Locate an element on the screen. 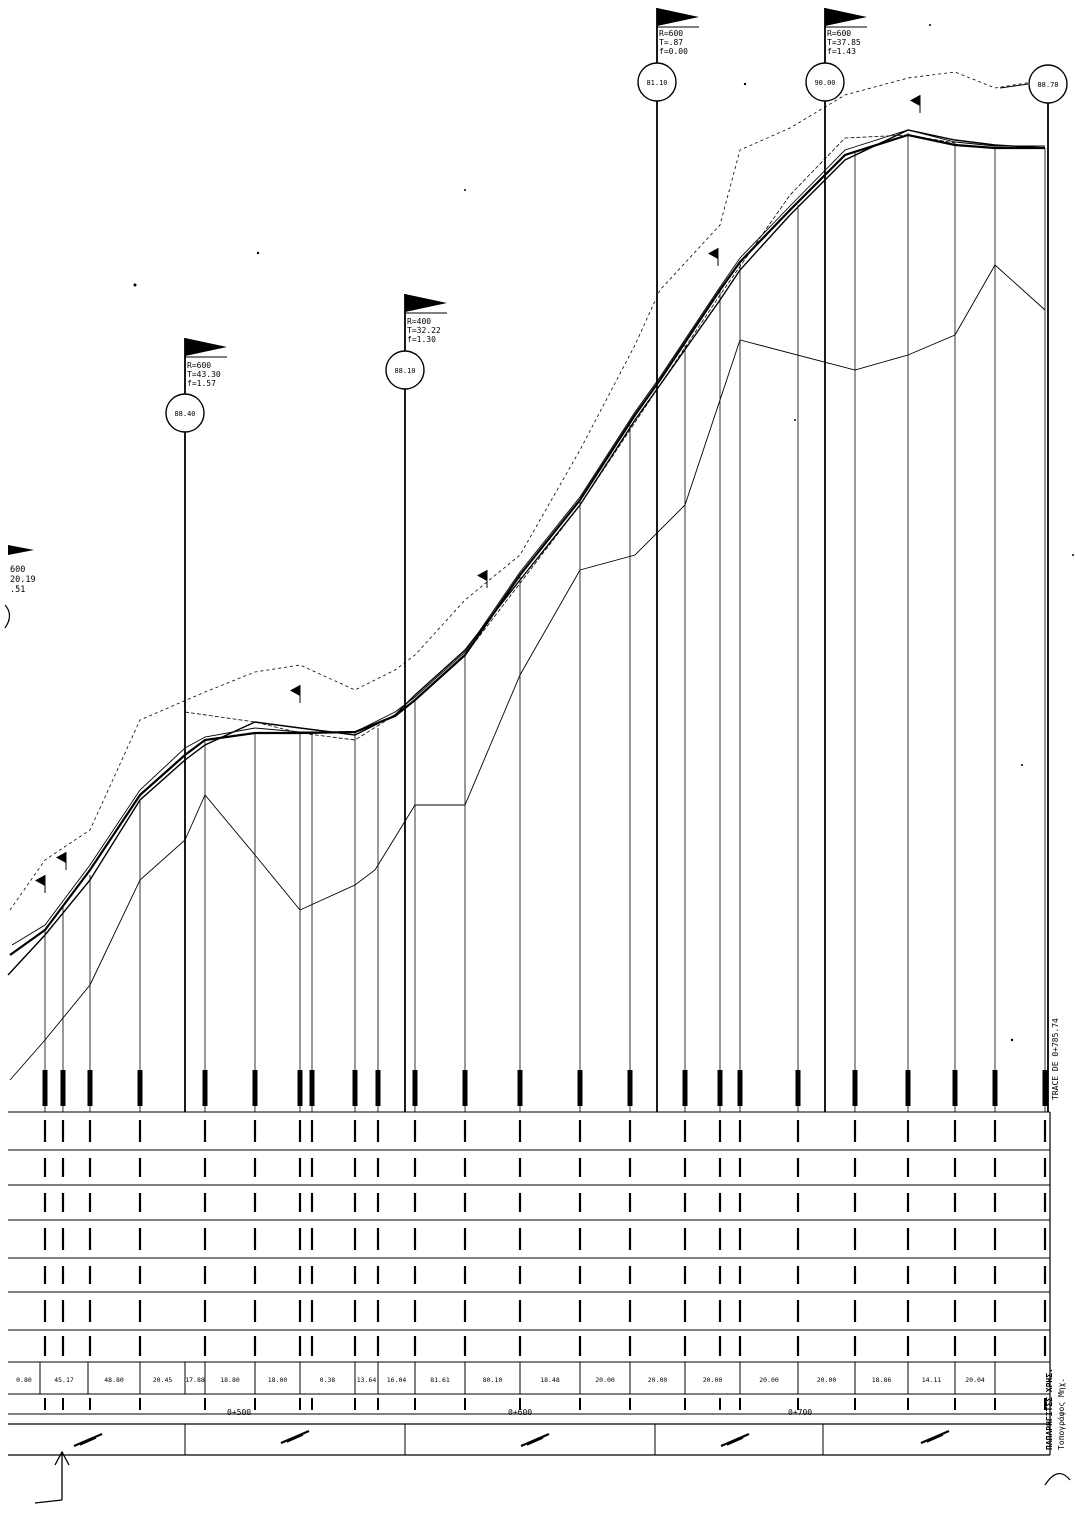  distance-cell: 17.88 is located at coordinates (195, 1380).